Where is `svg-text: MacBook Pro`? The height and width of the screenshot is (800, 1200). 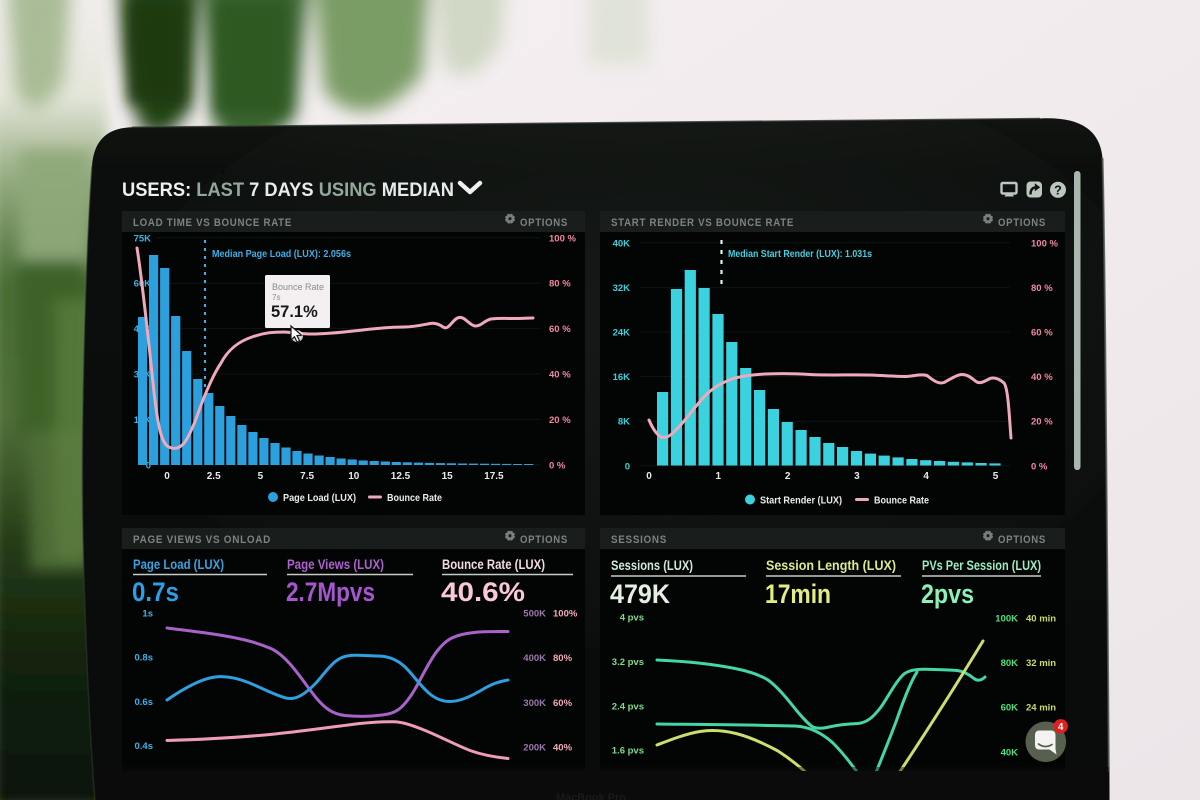 svg-text: MacBook Pro is located at coordinates (591, 796).